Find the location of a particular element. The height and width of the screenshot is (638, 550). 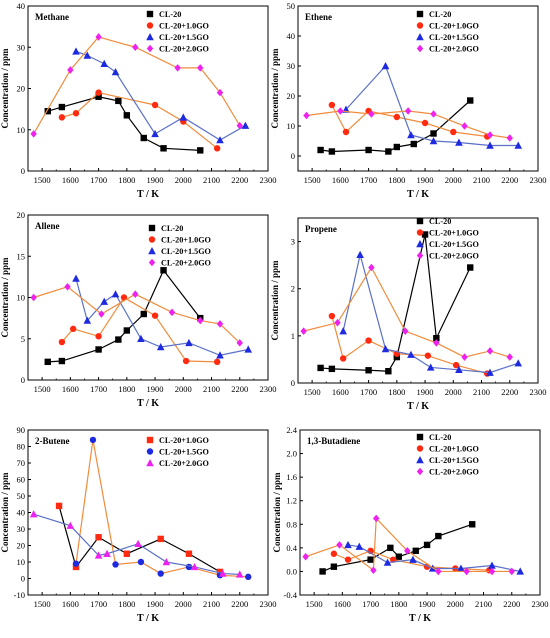

y-tick-label: 40 is located at coordinates (21, 6).